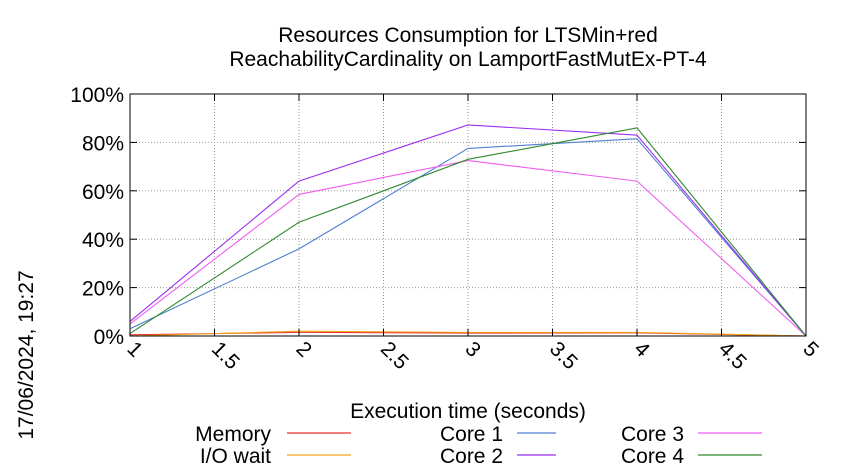 This screenshot has width=850, height=475. What do you see at coordinates (471, 434) in the screenshot?
I see `legend-label: Core 1` at bounding box center [471, 434].